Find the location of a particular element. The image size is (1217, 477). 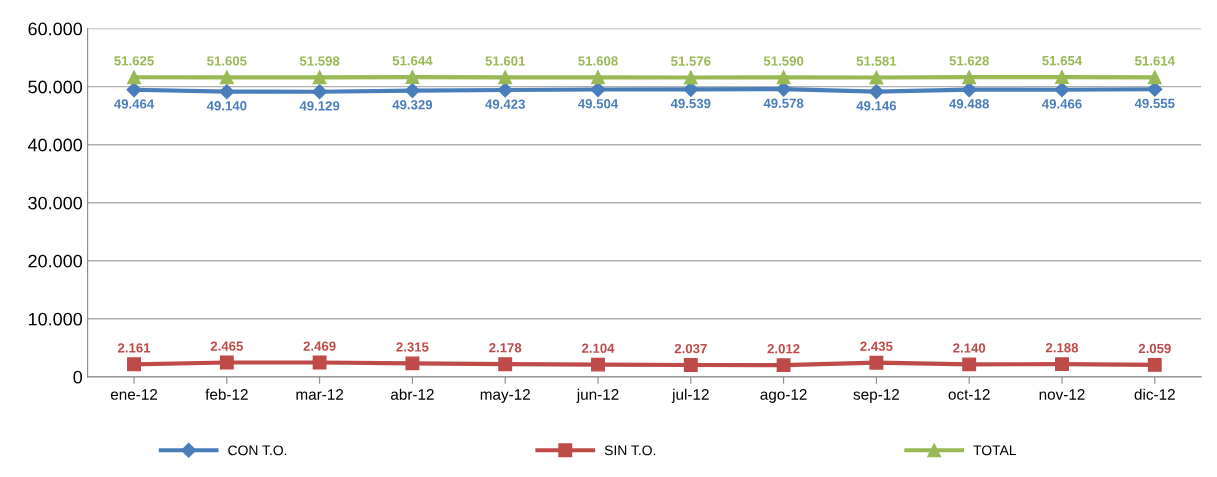

data-label: 2.059 is located at coordinates (1154, 348).